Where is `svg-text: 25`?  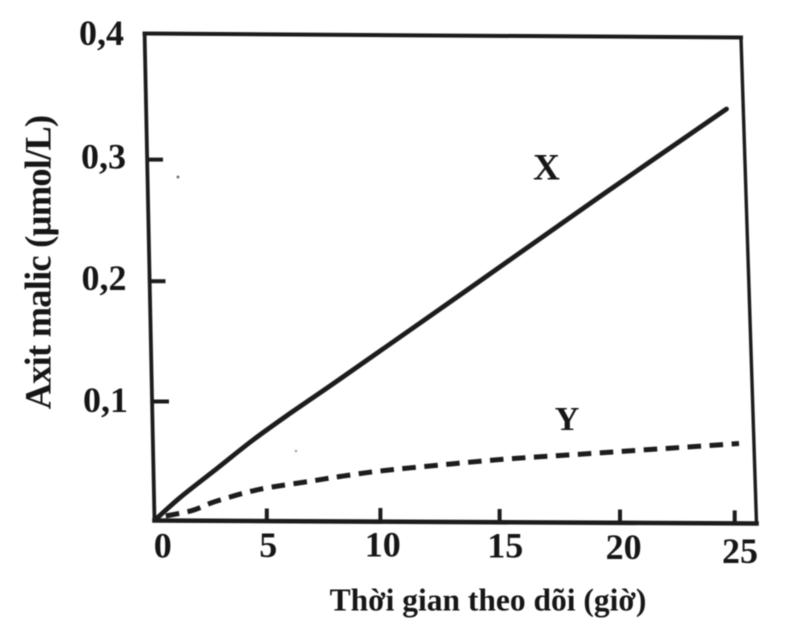
svg-text: 25 is located at coordinates (740, 551).